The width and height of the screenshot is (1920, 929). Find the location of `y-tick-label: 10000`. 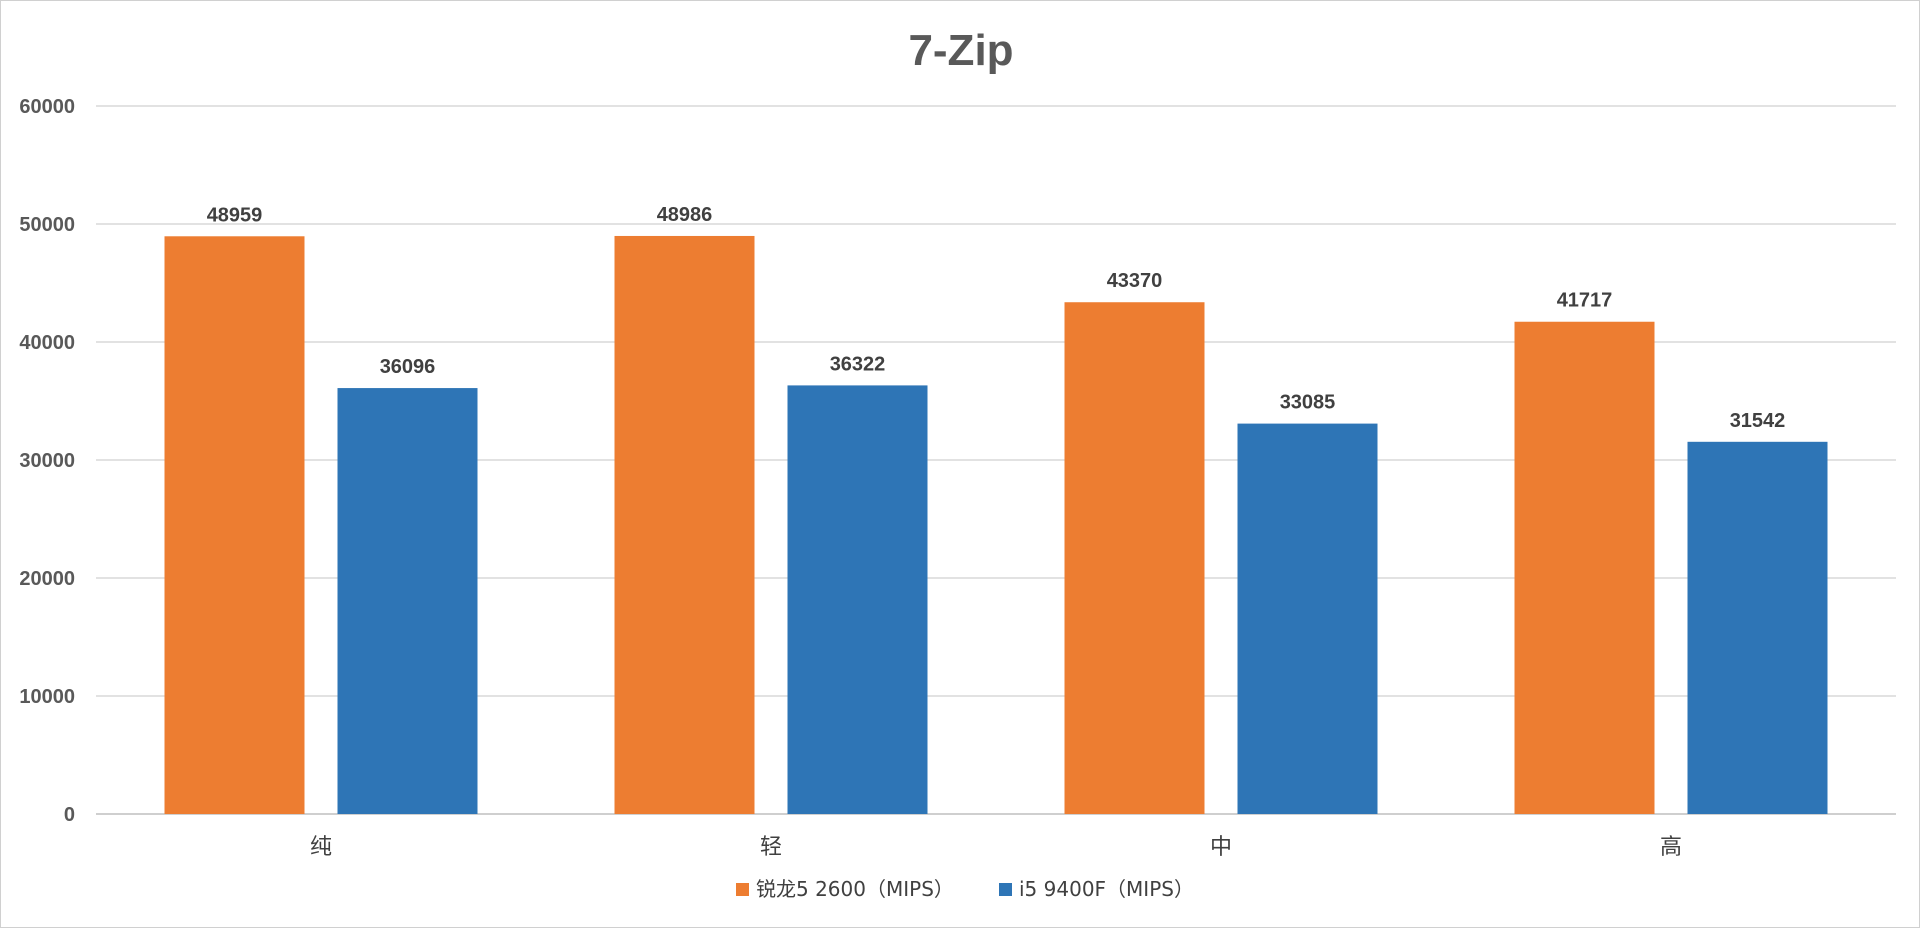

y-tick-label: 10000 is located at coordinates (47, 697).